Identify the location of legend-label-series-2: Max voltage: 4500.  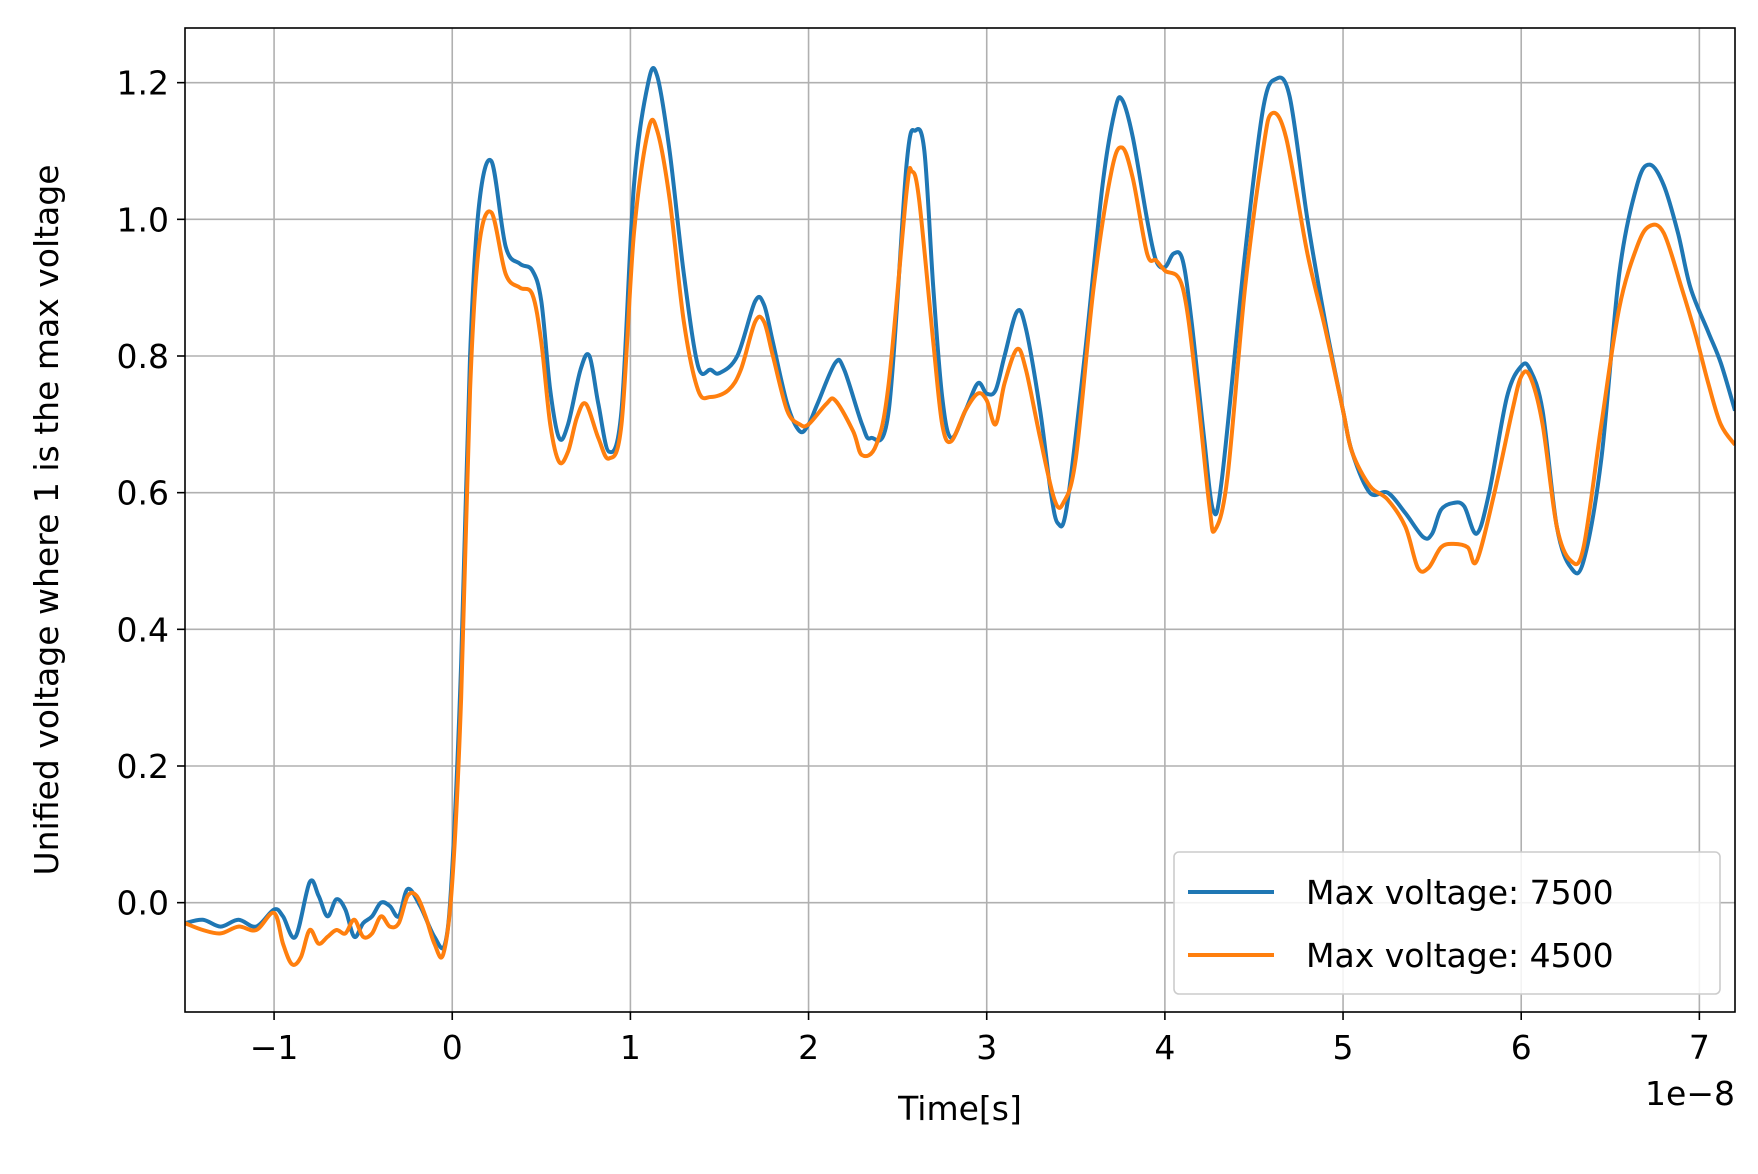
(1460, 955).